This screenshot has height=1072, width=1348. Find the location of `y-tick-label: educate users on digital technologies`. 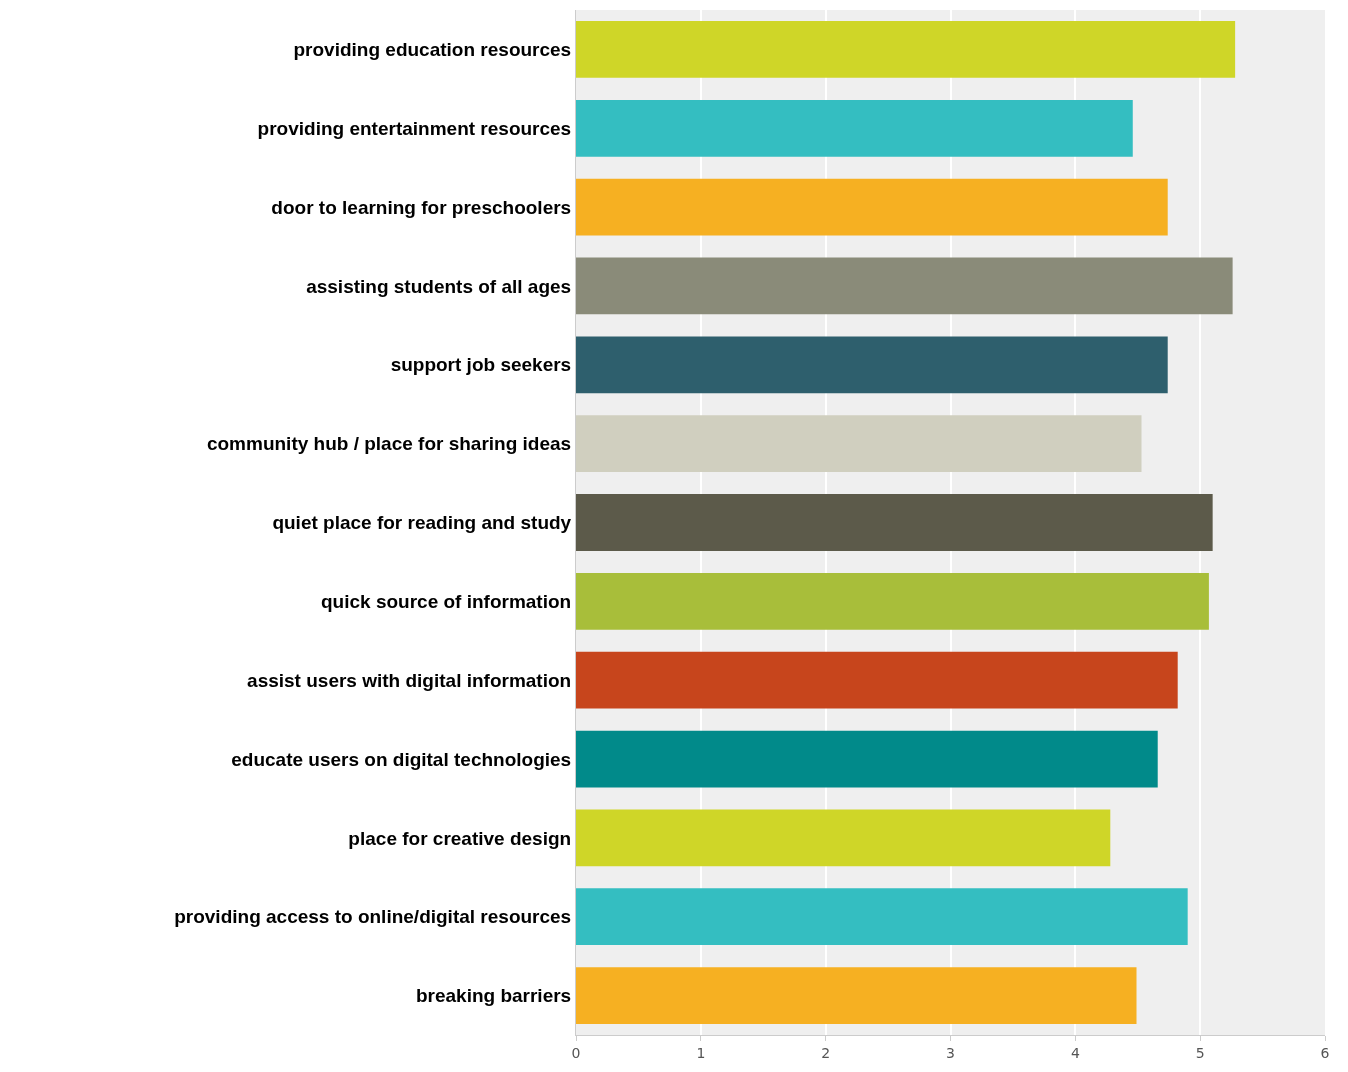

y-tick-label: educate users on digital technologies is located at coordinates (401, 759).